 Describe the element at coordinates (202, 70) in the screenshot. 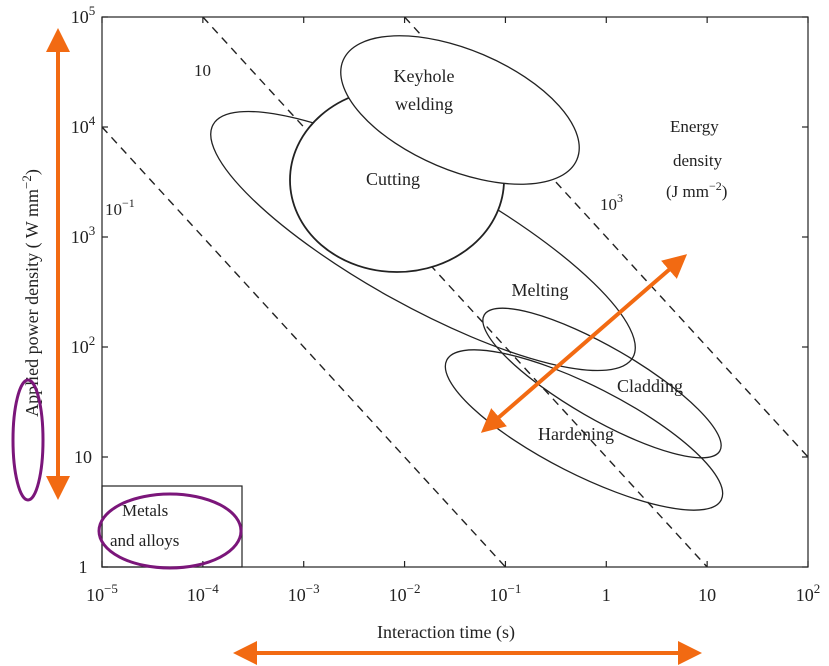

I see `energy-line-label-1: 10` at that location.